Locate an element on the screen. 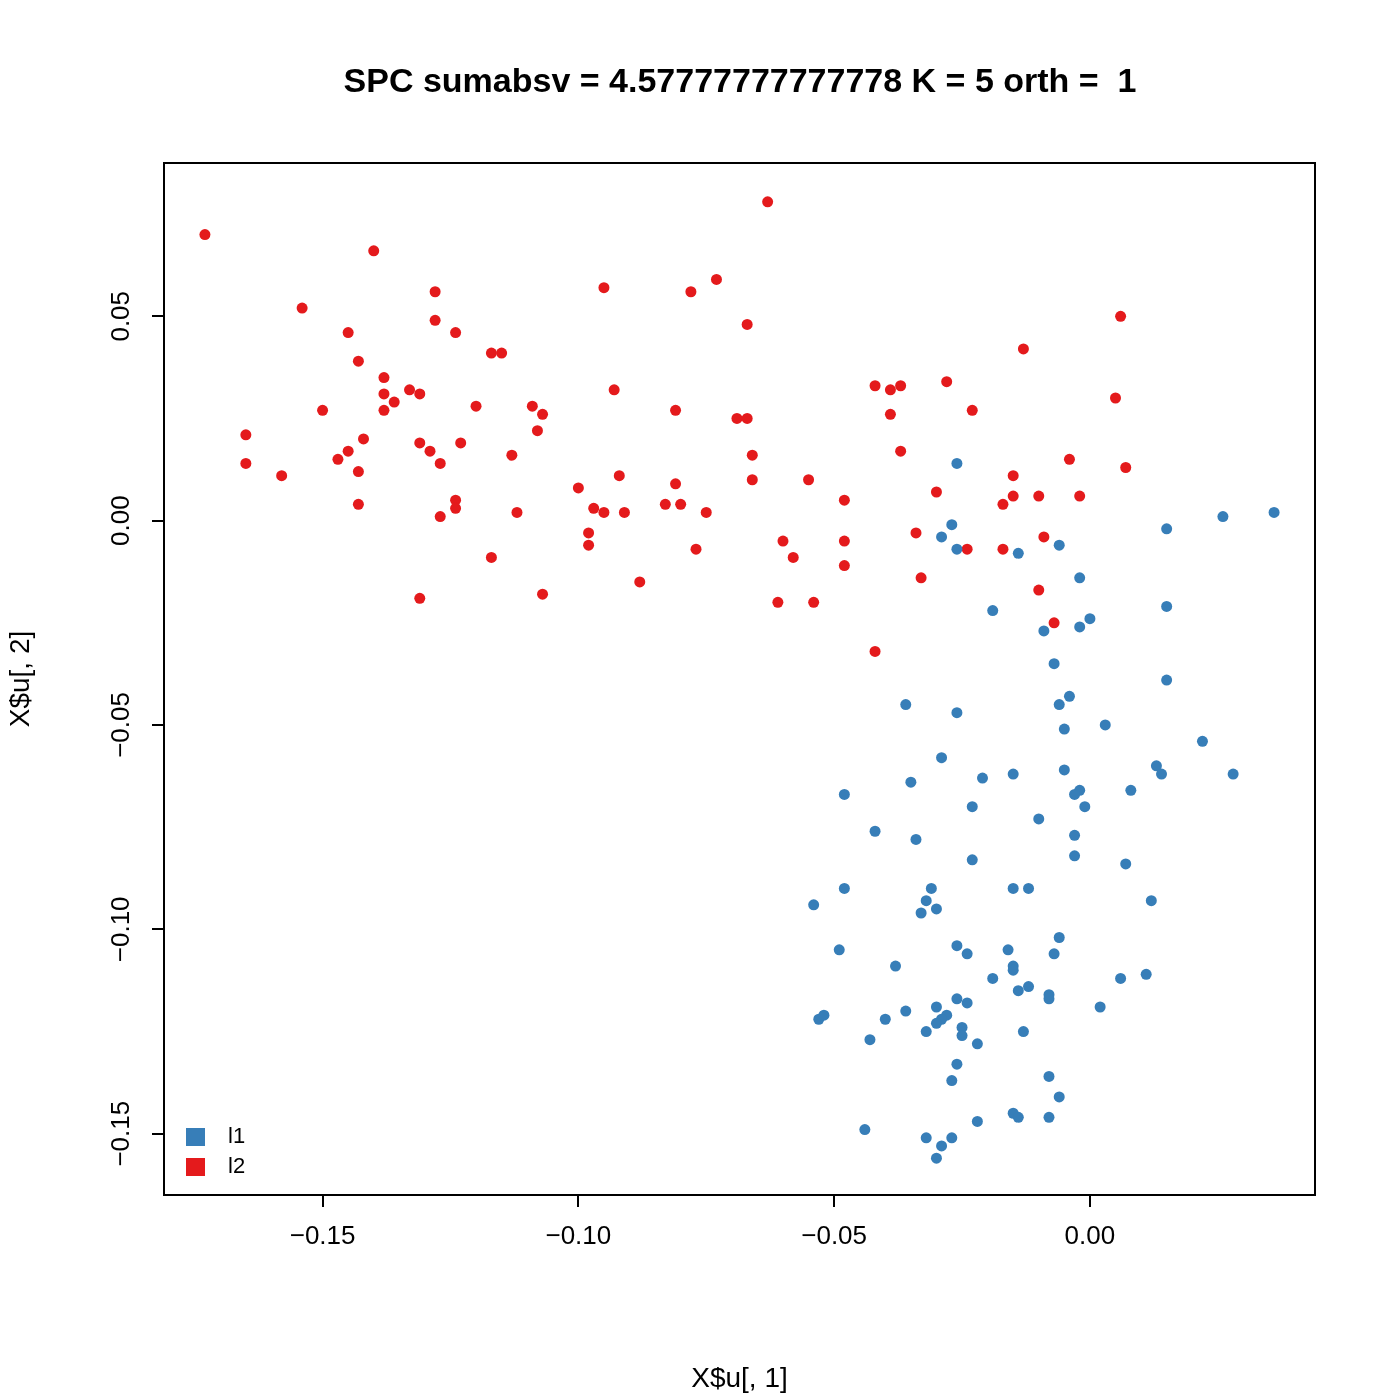 This screenshot has width=1400, height=1400. y-tick-label: −0.15 is located at coordinates (120, 1133).